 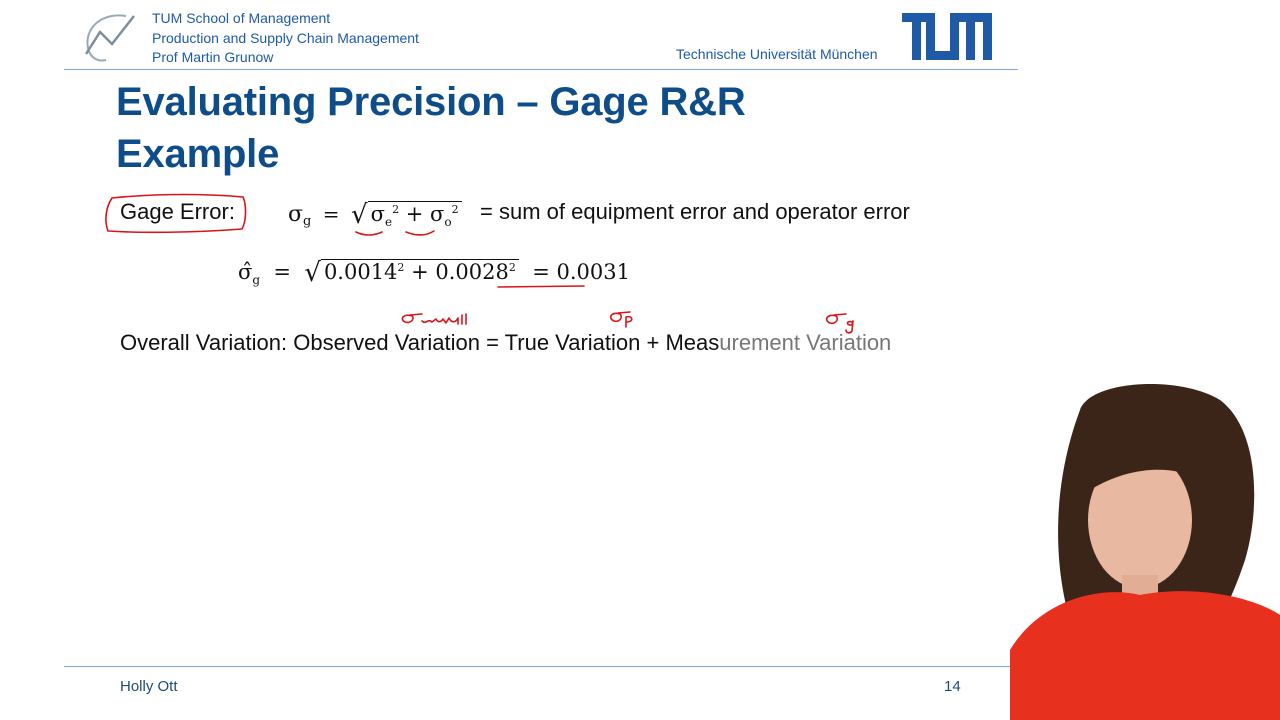 I want to click on school-logo-icon, so click(x=109, y=38).